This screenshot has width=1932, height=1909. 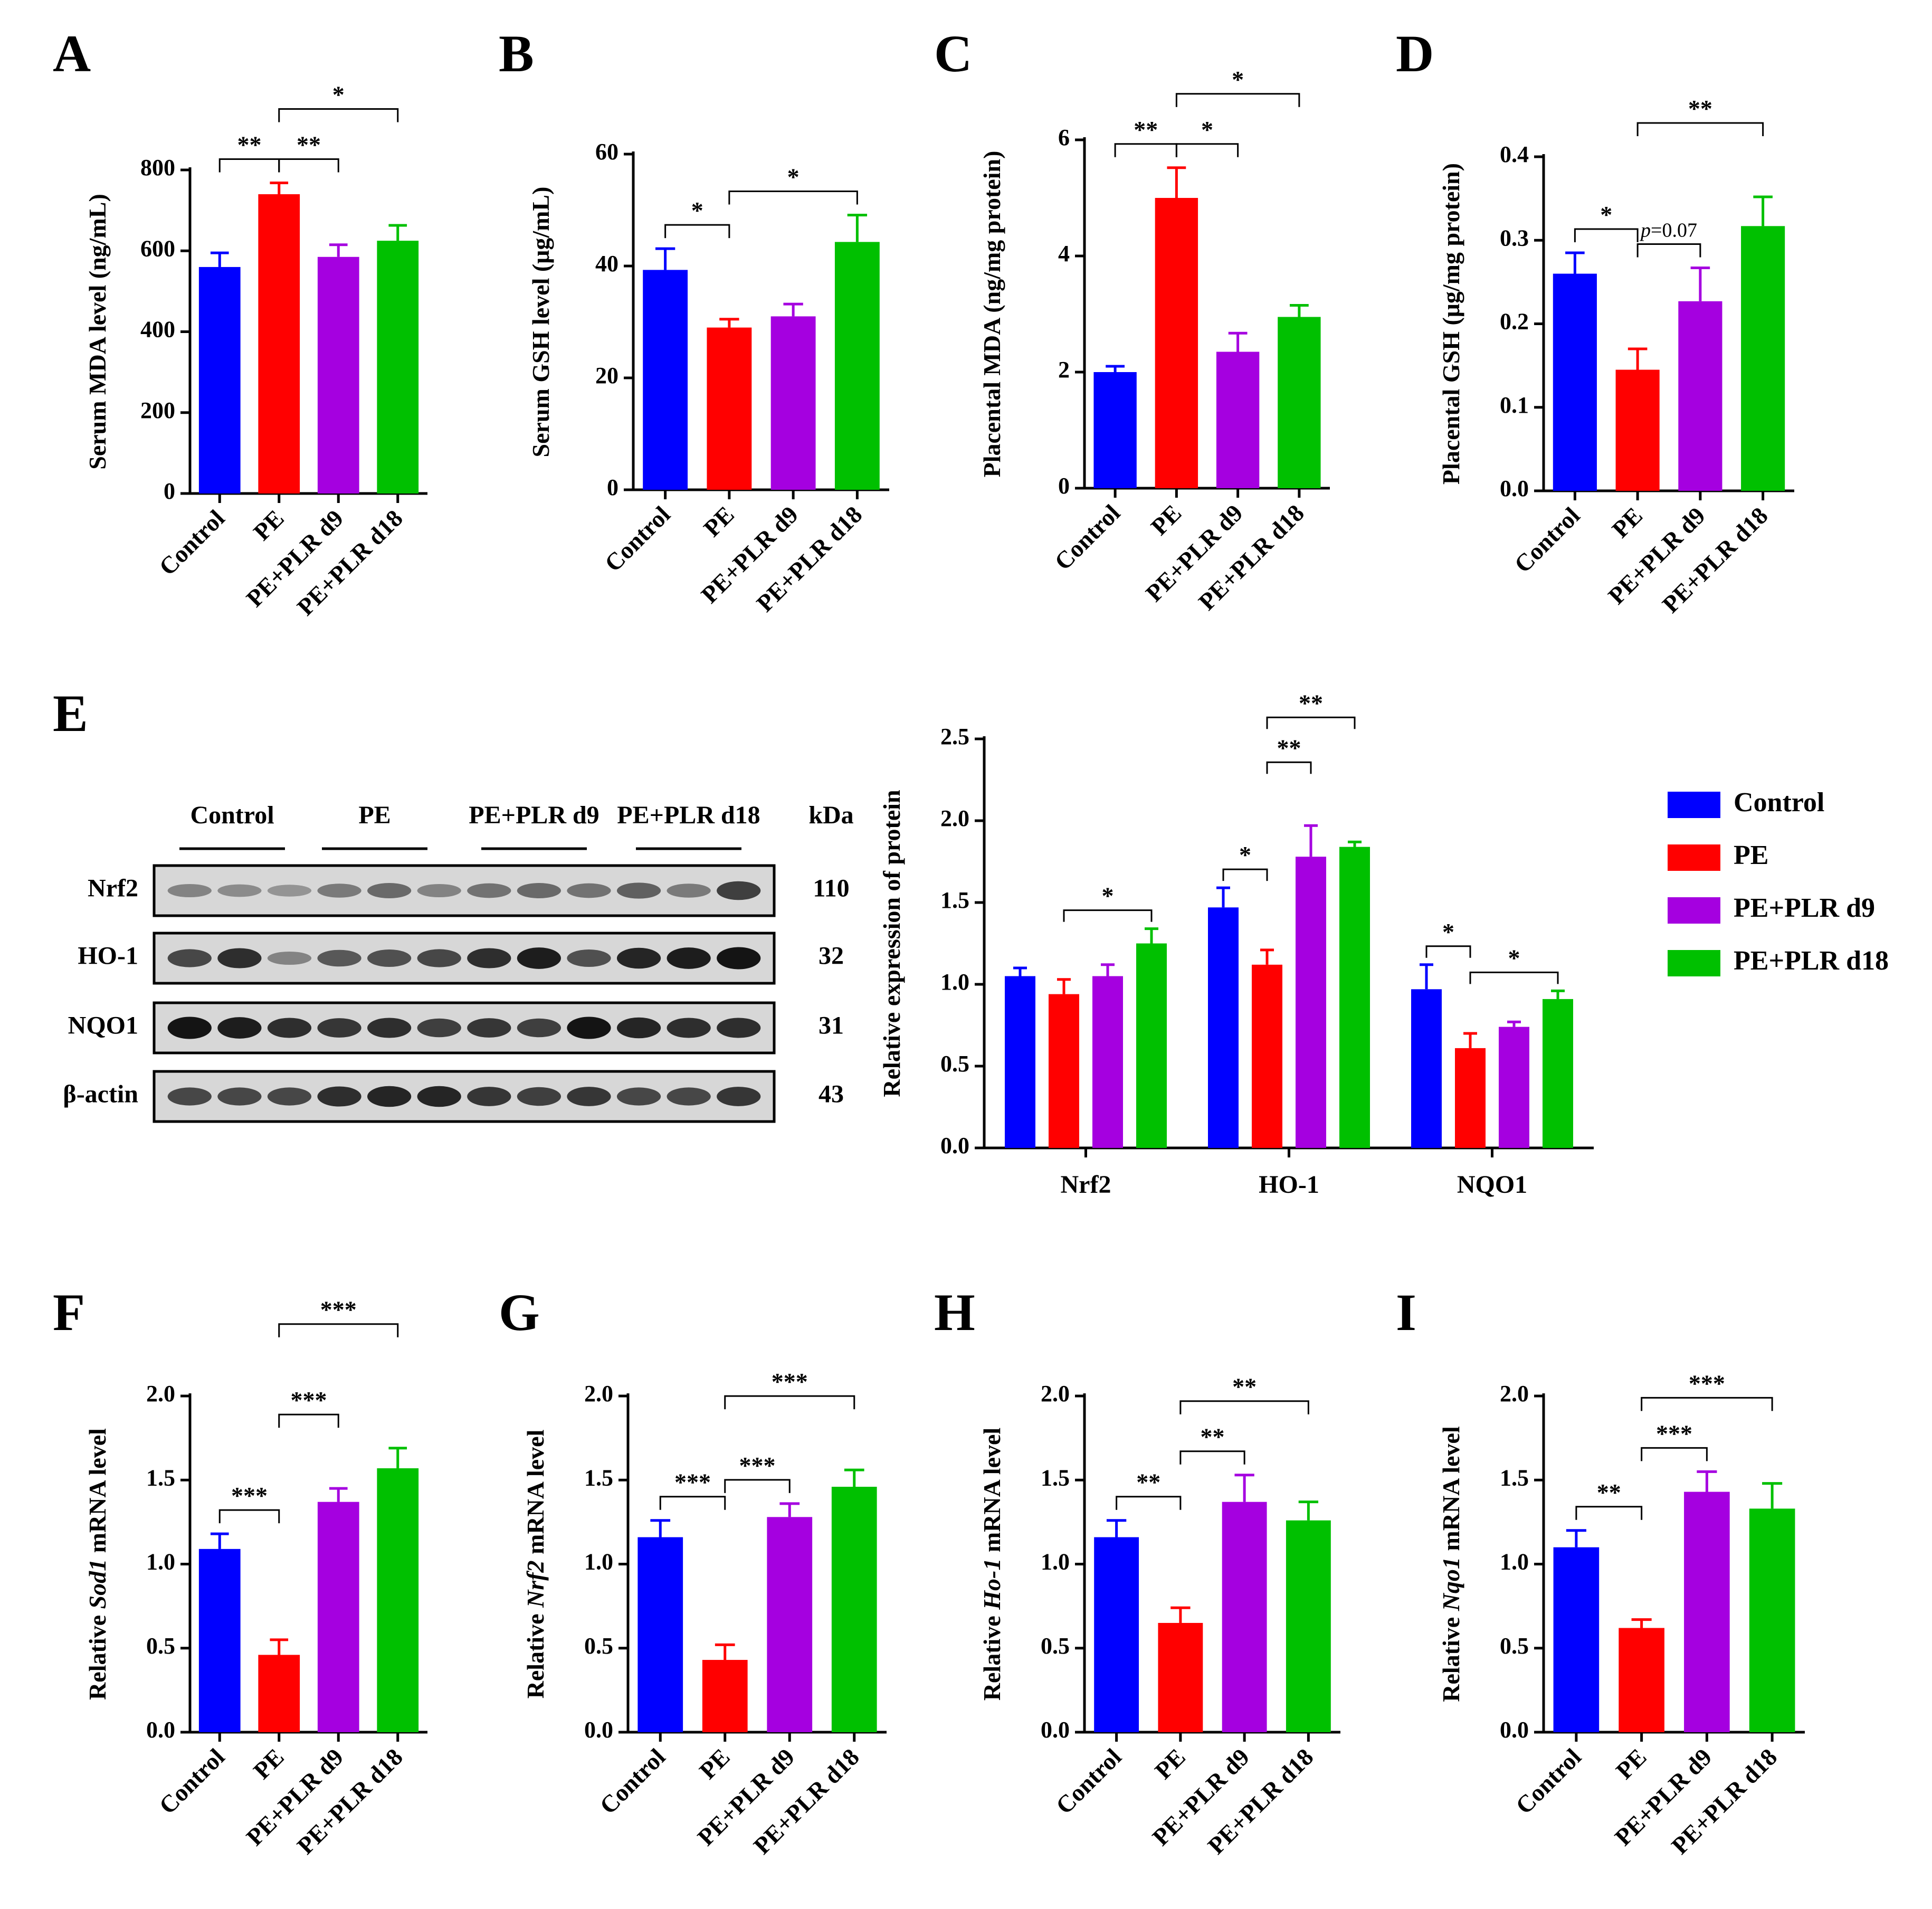 I want to click on y-tick-label: 40, so click(x=606, y=264).